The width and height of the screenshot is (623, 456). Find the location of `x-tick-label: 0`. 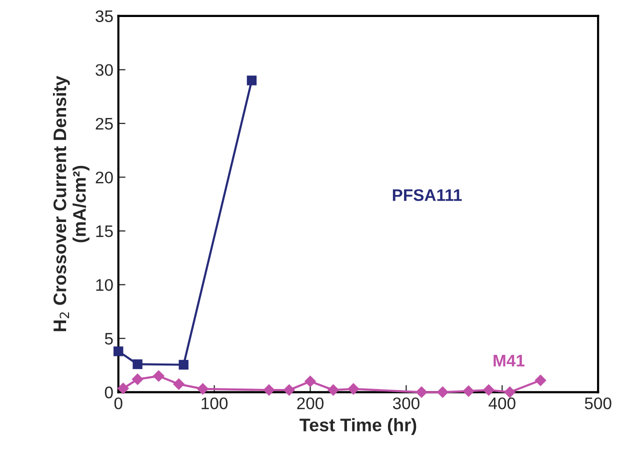

x-tick-label: 0 is located at coordinates (118, 403).